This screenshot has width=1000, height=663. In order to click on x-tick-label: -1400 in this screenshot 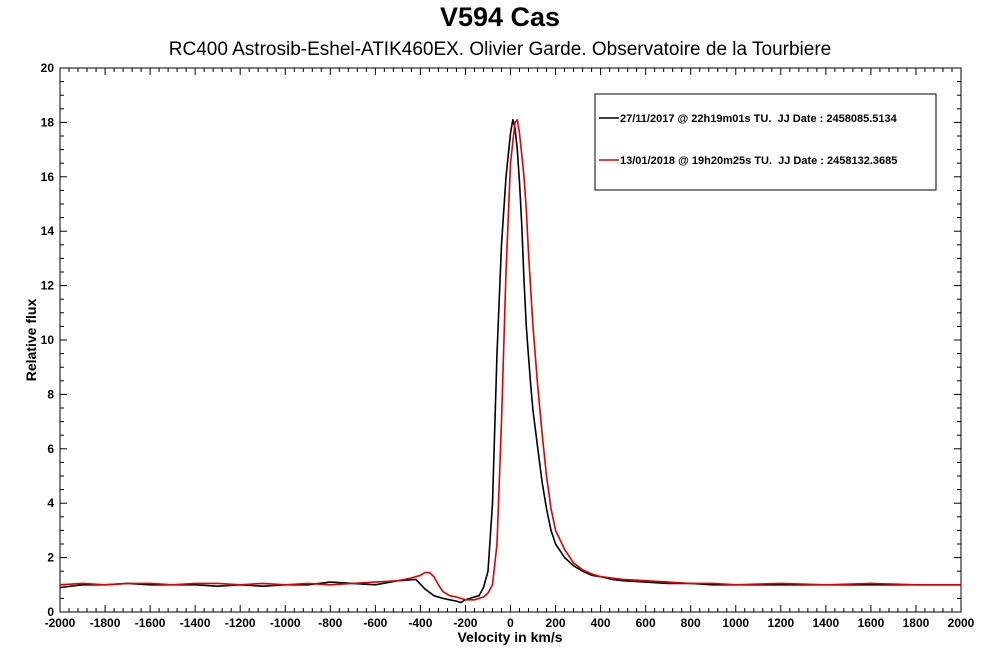, I will do `click(195, 623)`.